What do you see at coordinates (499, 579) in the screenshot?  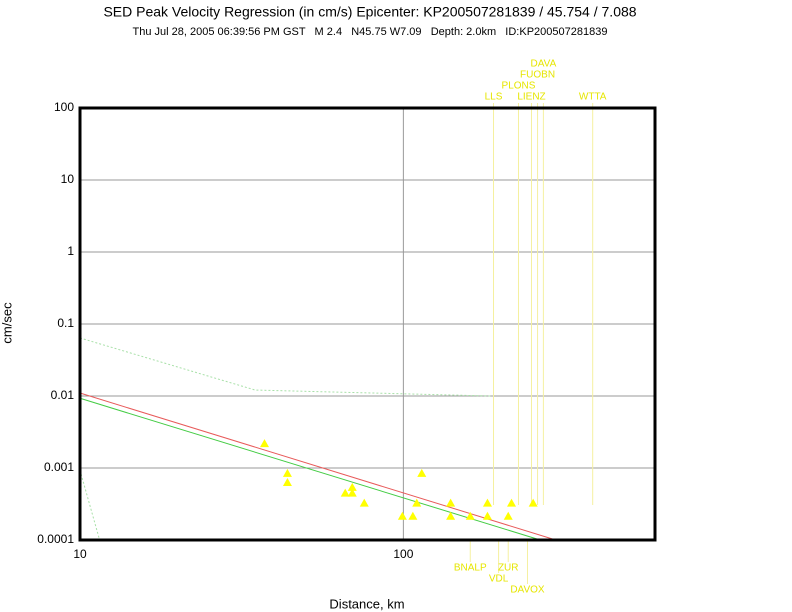 I see `station-label: VDL` at bounding box center [499, 579].